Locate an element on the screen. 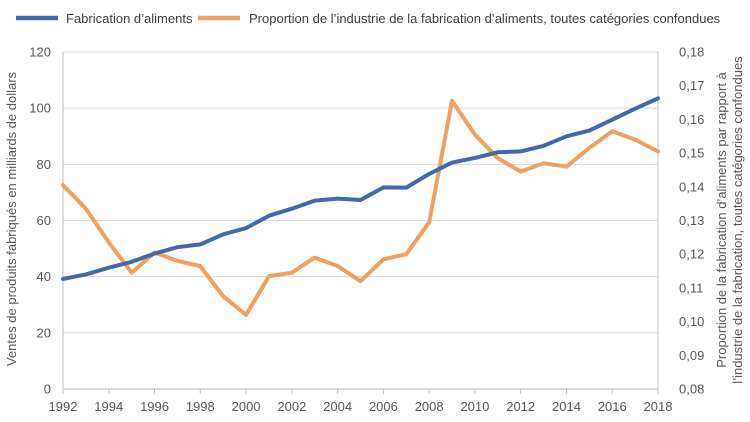 The image size is (750, 422). x-tick-label: 2010 is located at coordinates (474, 406).